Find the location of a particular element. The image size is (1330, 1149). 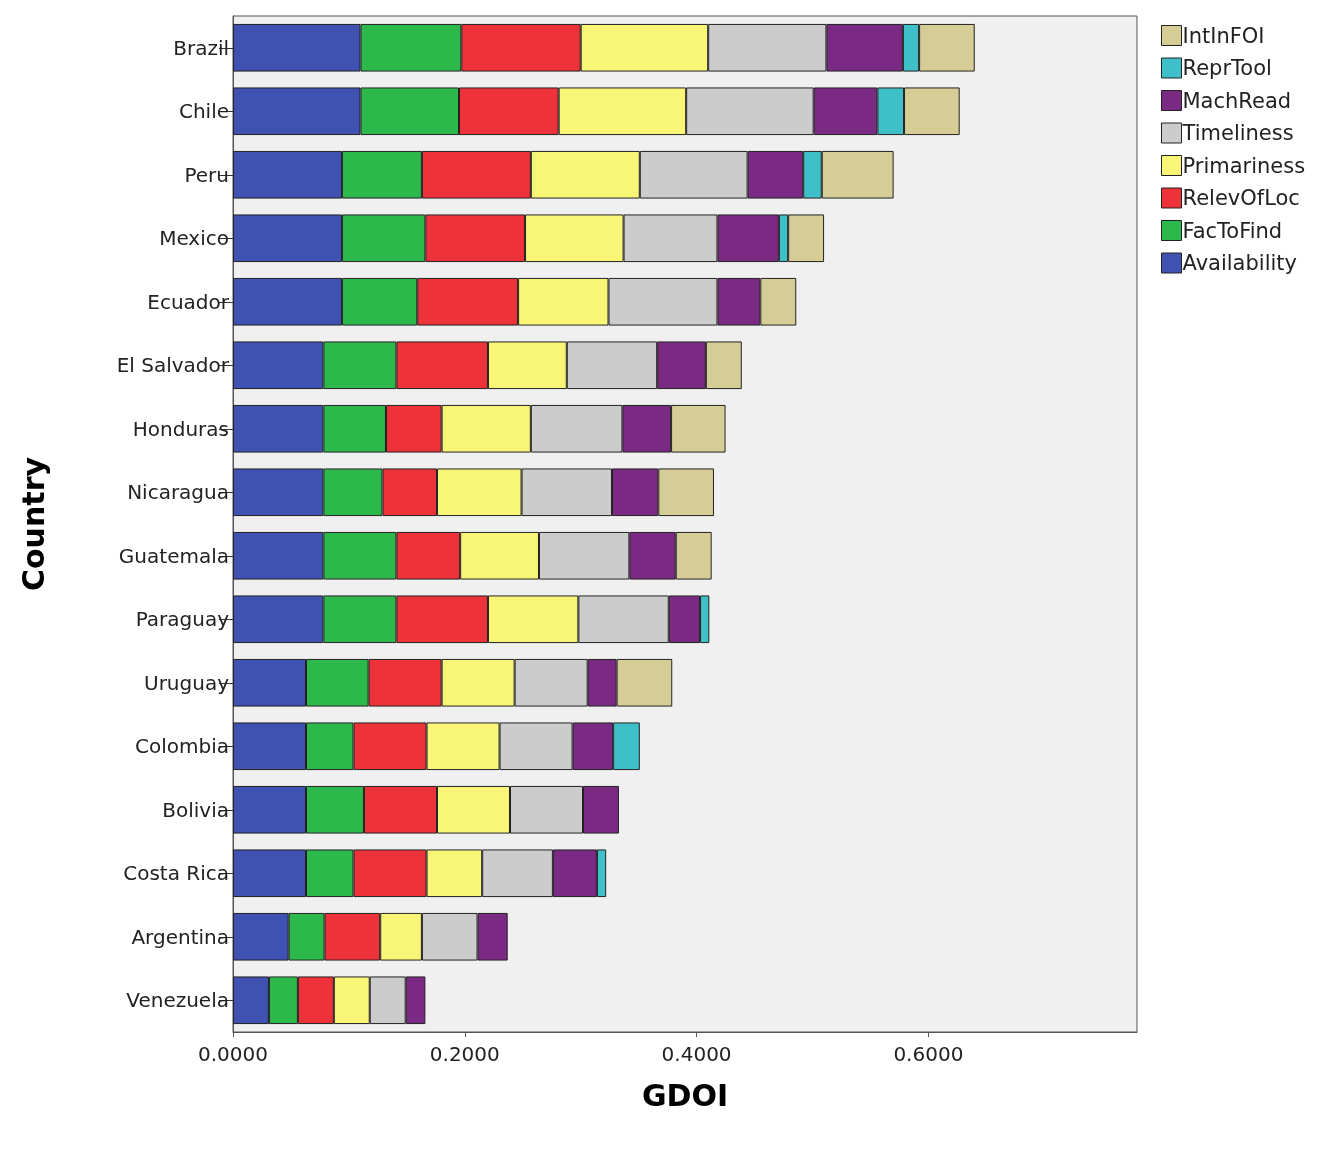

y-tick-label: Chile is located at coordinates (203, 111).